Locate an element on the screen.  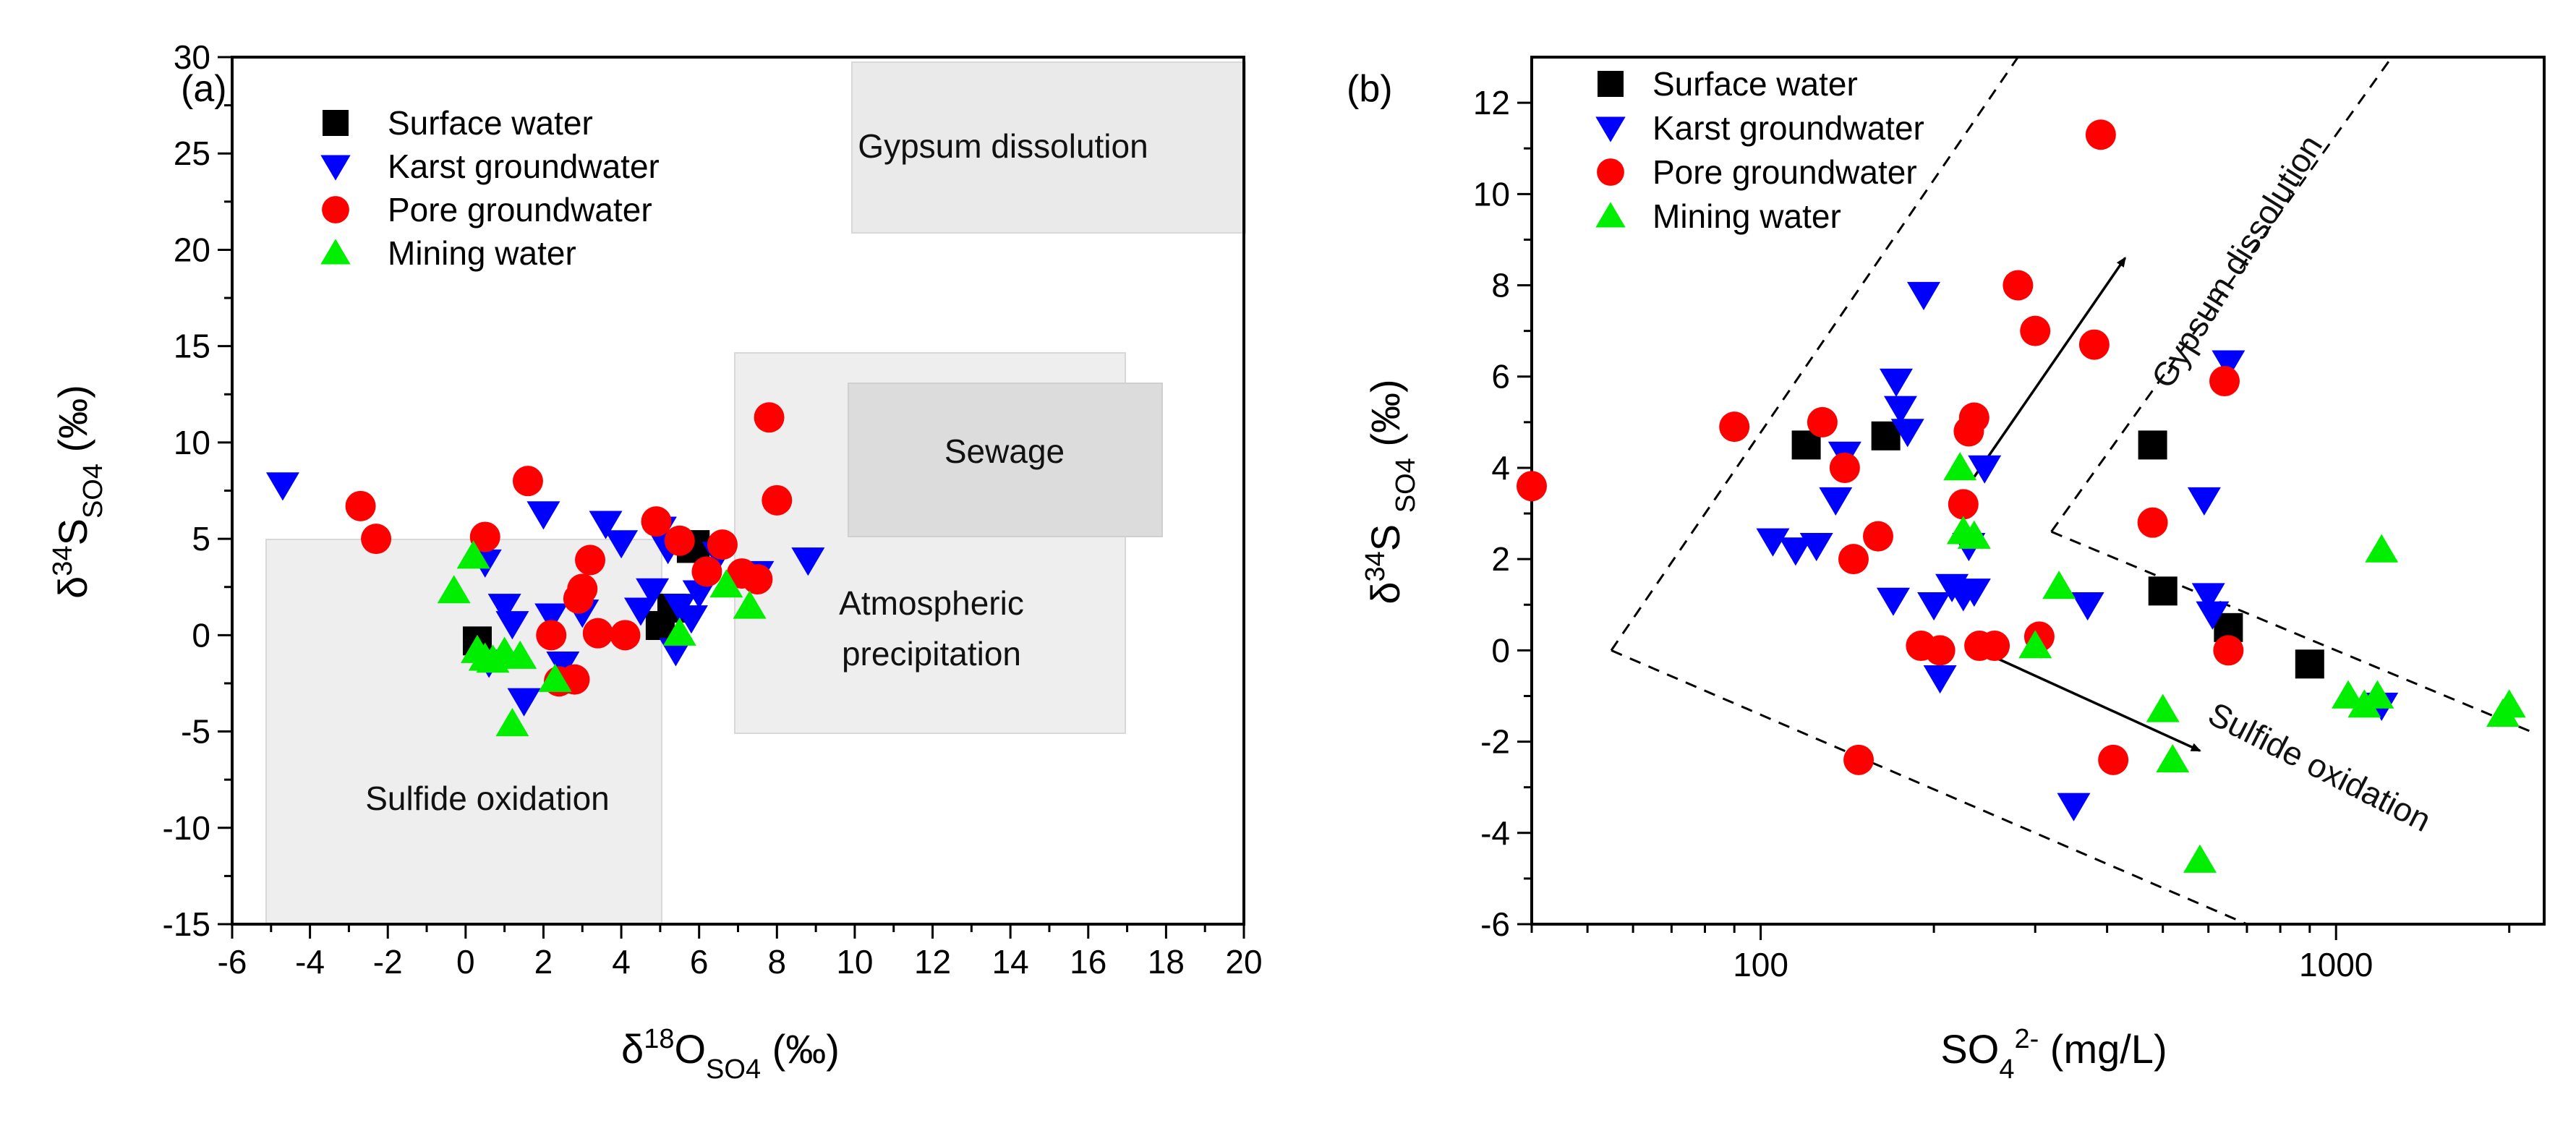
legend-label: Mining water is located at coordinates (1747, 216).